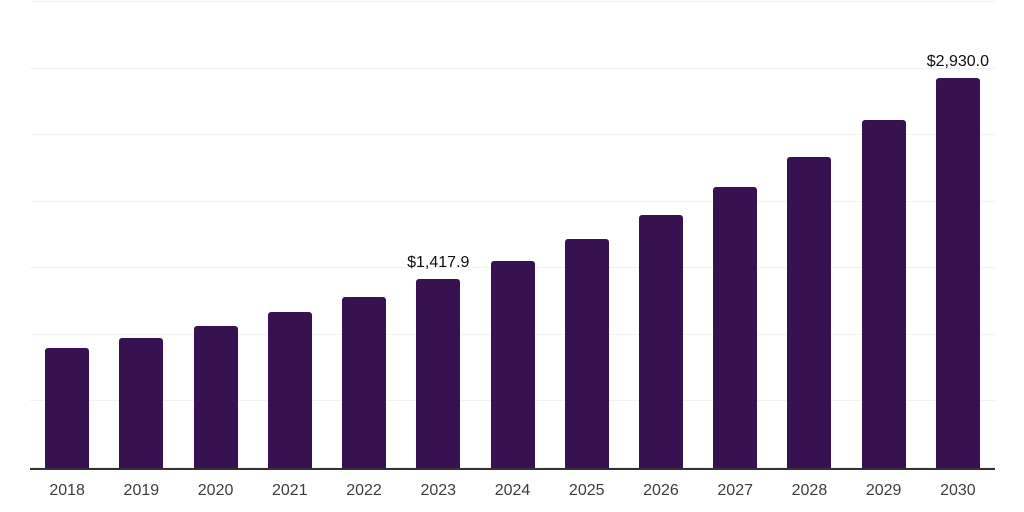  Describe the element at coordinates (735, 327) in the screenshot. I see `bar-2027` at that location.